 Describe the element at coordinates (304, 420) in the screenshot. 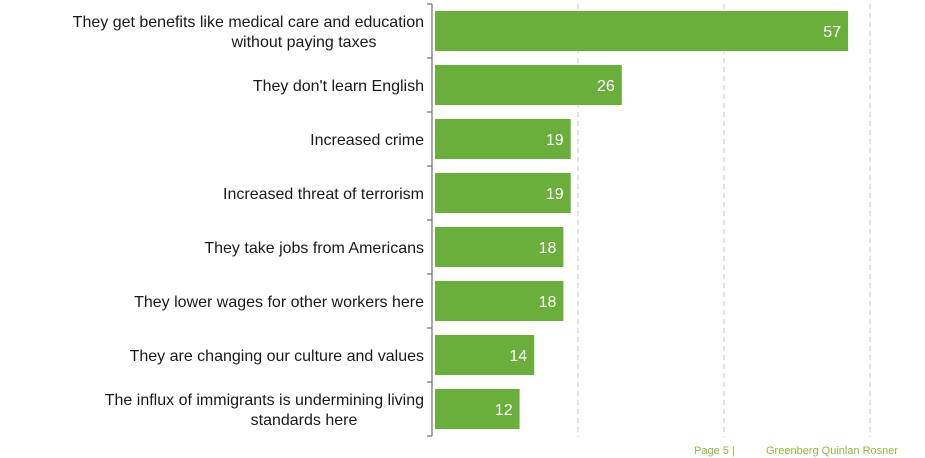

I see `category-label-line: standards here` at that location.